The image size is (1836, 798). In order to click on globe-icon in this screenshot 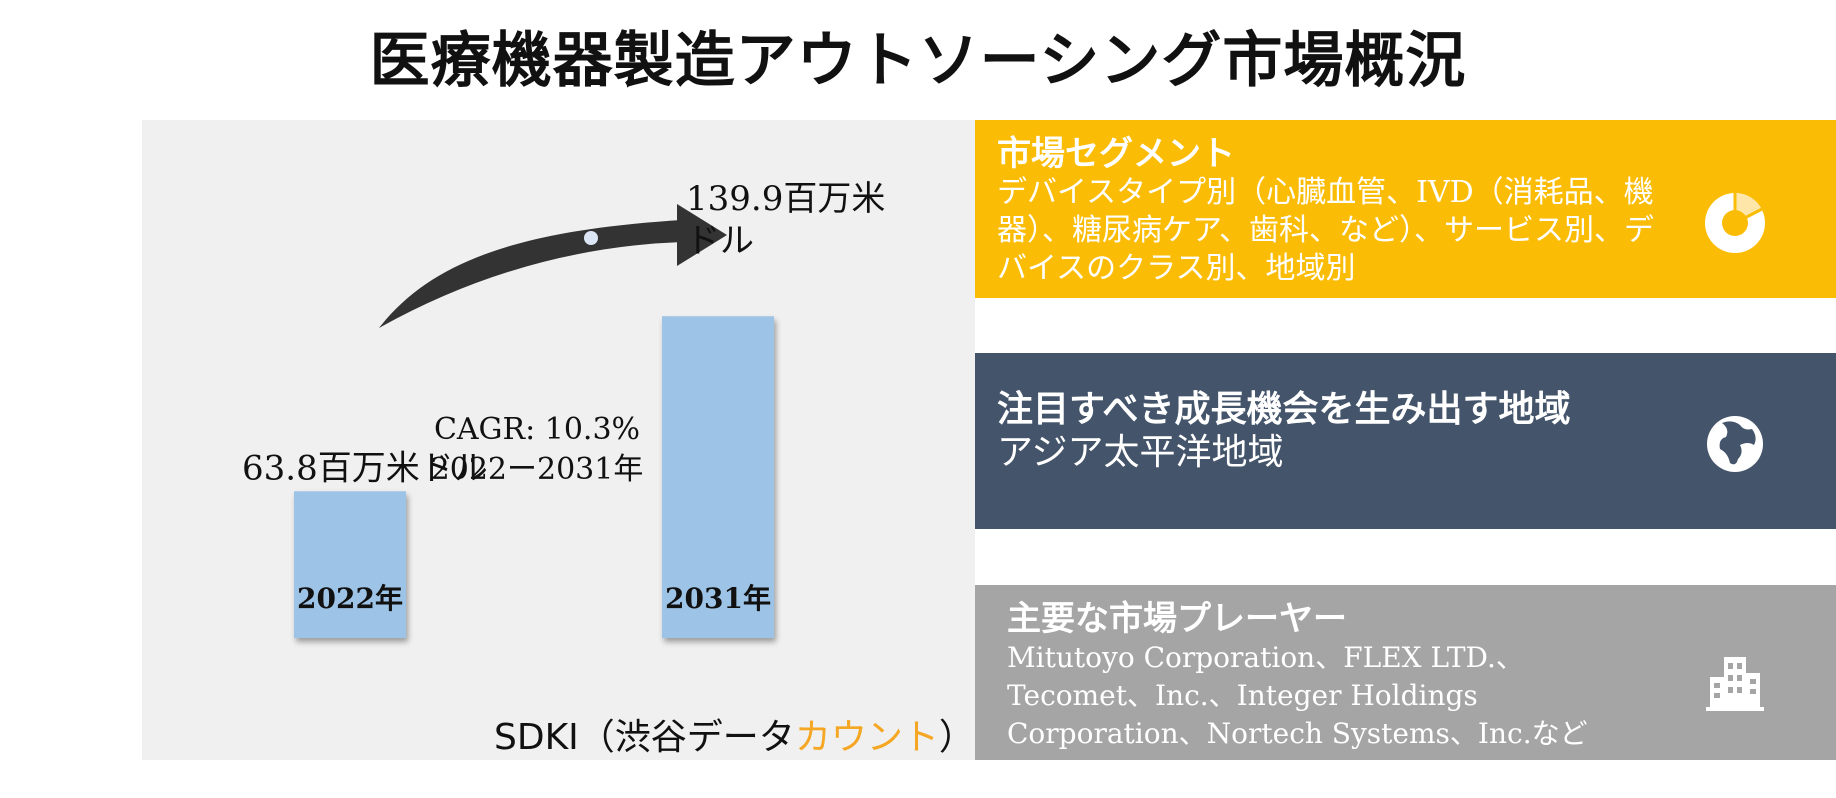, I will do `click(1735, 444)`.